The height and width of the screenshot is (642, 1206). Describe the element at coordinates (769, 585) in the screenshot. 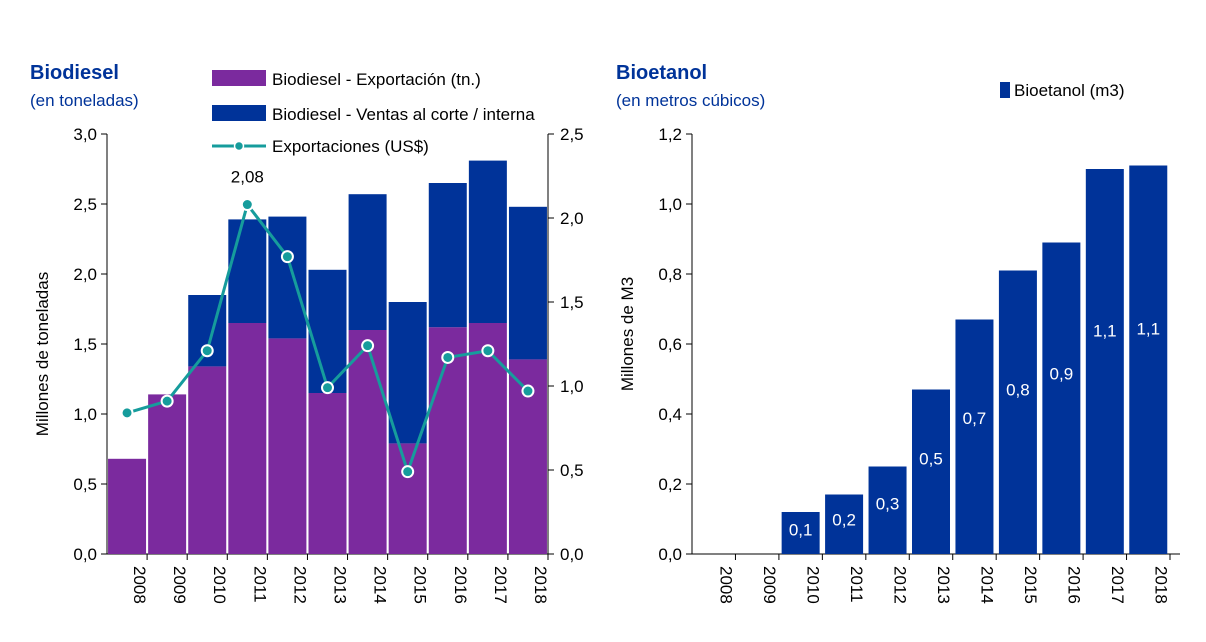

I see `bioetanol-x-tick-label: 2009` at that location.